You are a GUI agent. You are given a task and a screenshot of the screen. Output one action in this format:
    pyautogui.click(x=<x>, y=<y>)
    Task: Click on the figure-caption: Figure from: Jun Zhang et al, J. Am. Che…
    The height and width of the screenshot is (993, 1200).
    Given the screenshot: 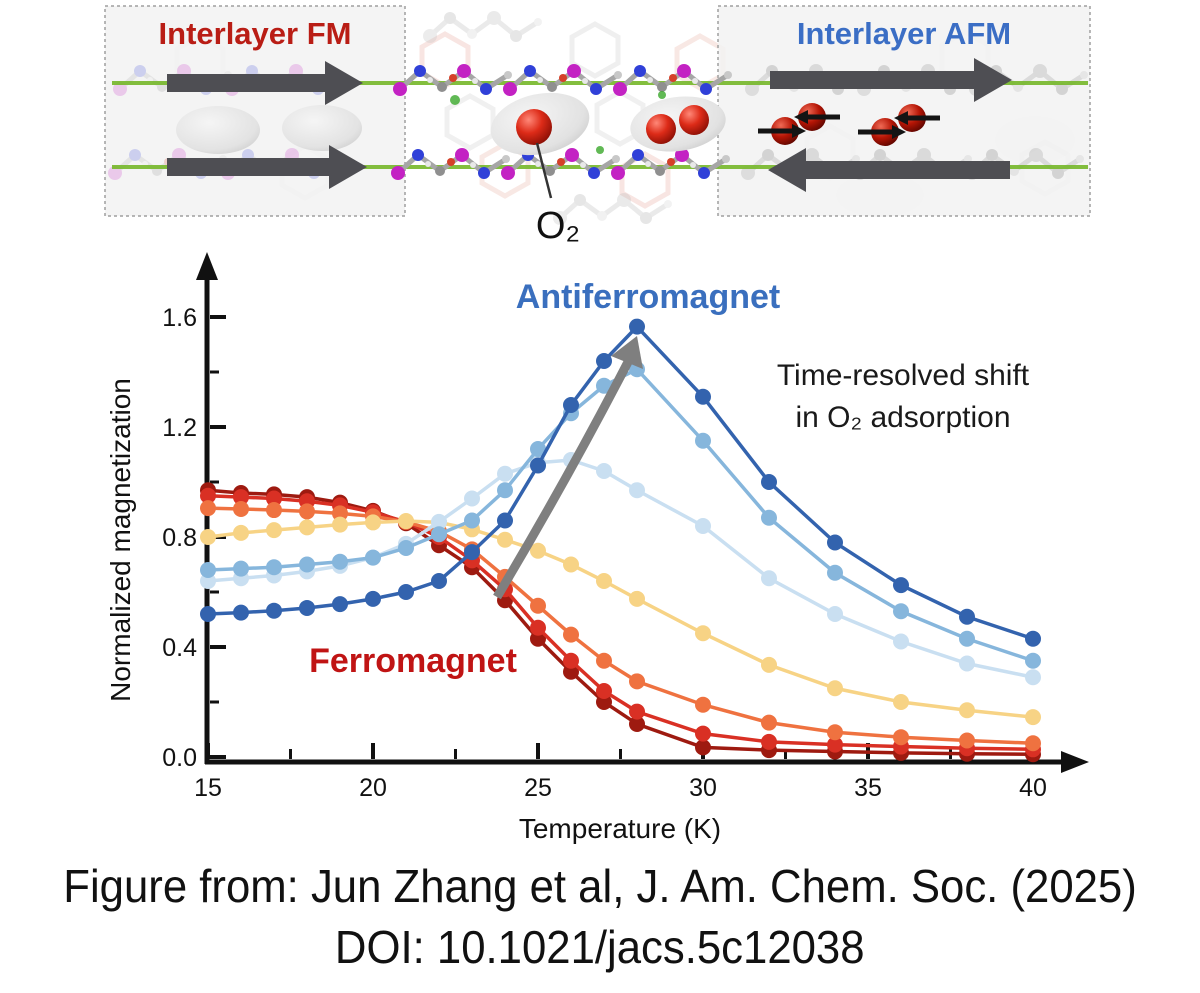 What is the action you would take?
    pyautogui.click(x=600, y=916)
    